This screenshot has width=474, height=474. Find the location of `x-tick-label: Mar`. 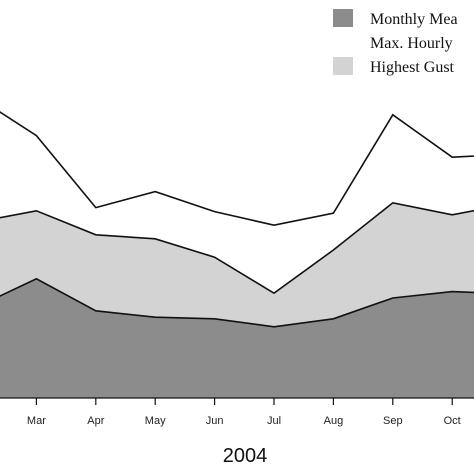

x-tick-label: Mar is located at coordinates (36, 421).